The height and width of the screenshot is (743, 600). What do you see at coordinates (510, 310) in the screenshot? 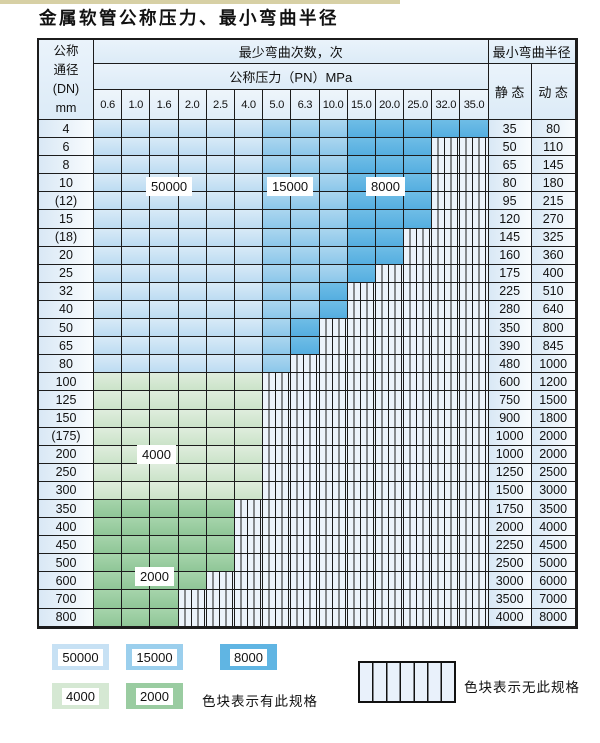
I see `static-radius-cell: 280` at bounding box center [510, 310].